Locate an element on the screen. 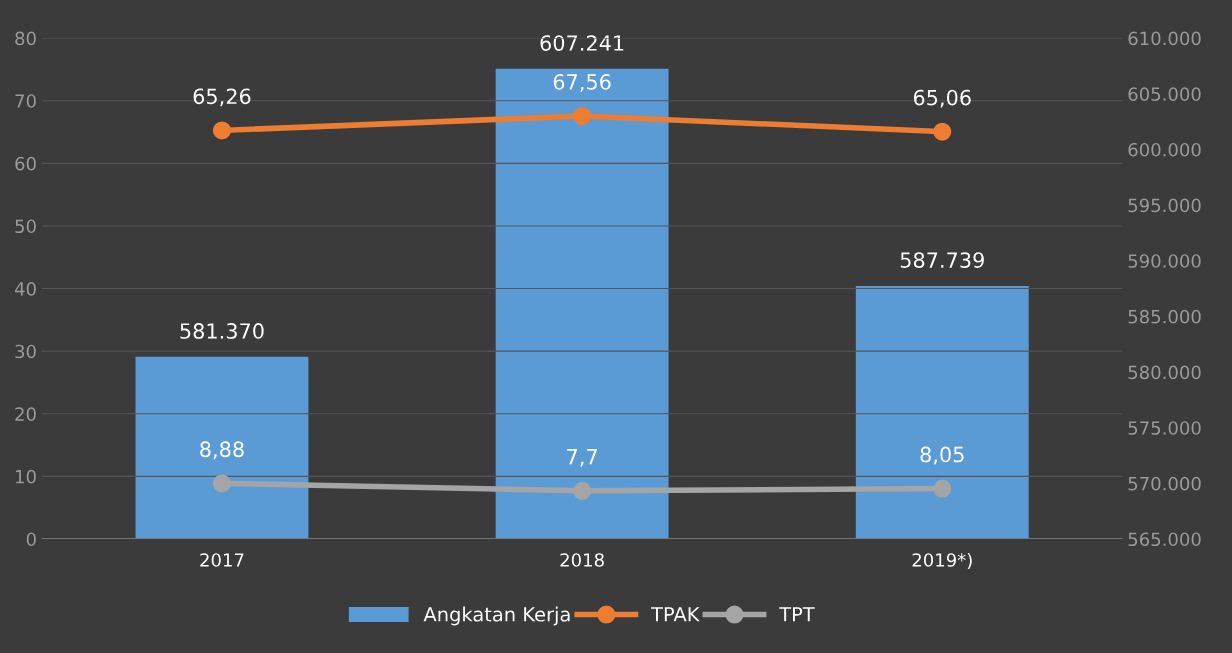  data-label: 587.739 is located at coordinates (942, 260).